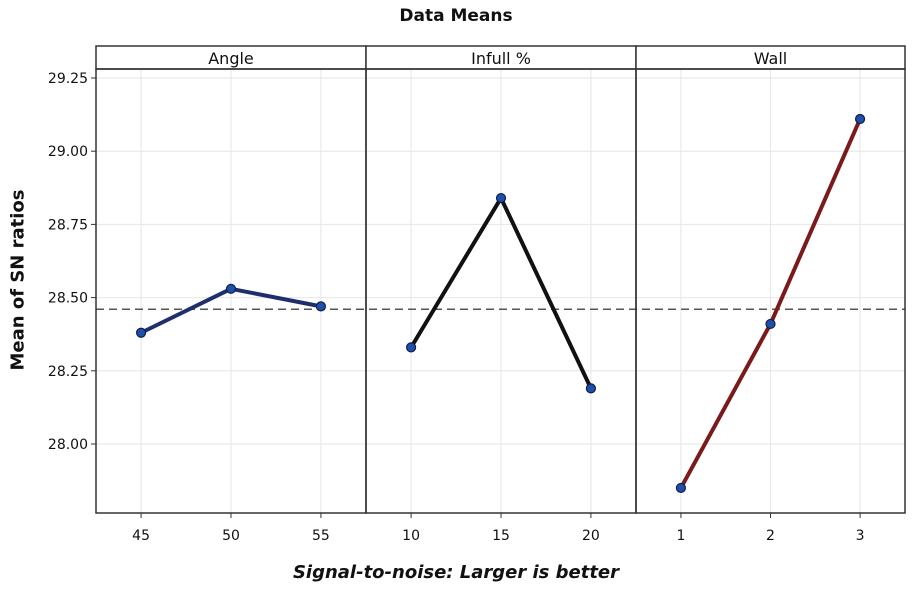  What do you see at coordinates (411, 536) in the screenshot?
I see `x-tick-label: 10` at bounding box center [411, 536].